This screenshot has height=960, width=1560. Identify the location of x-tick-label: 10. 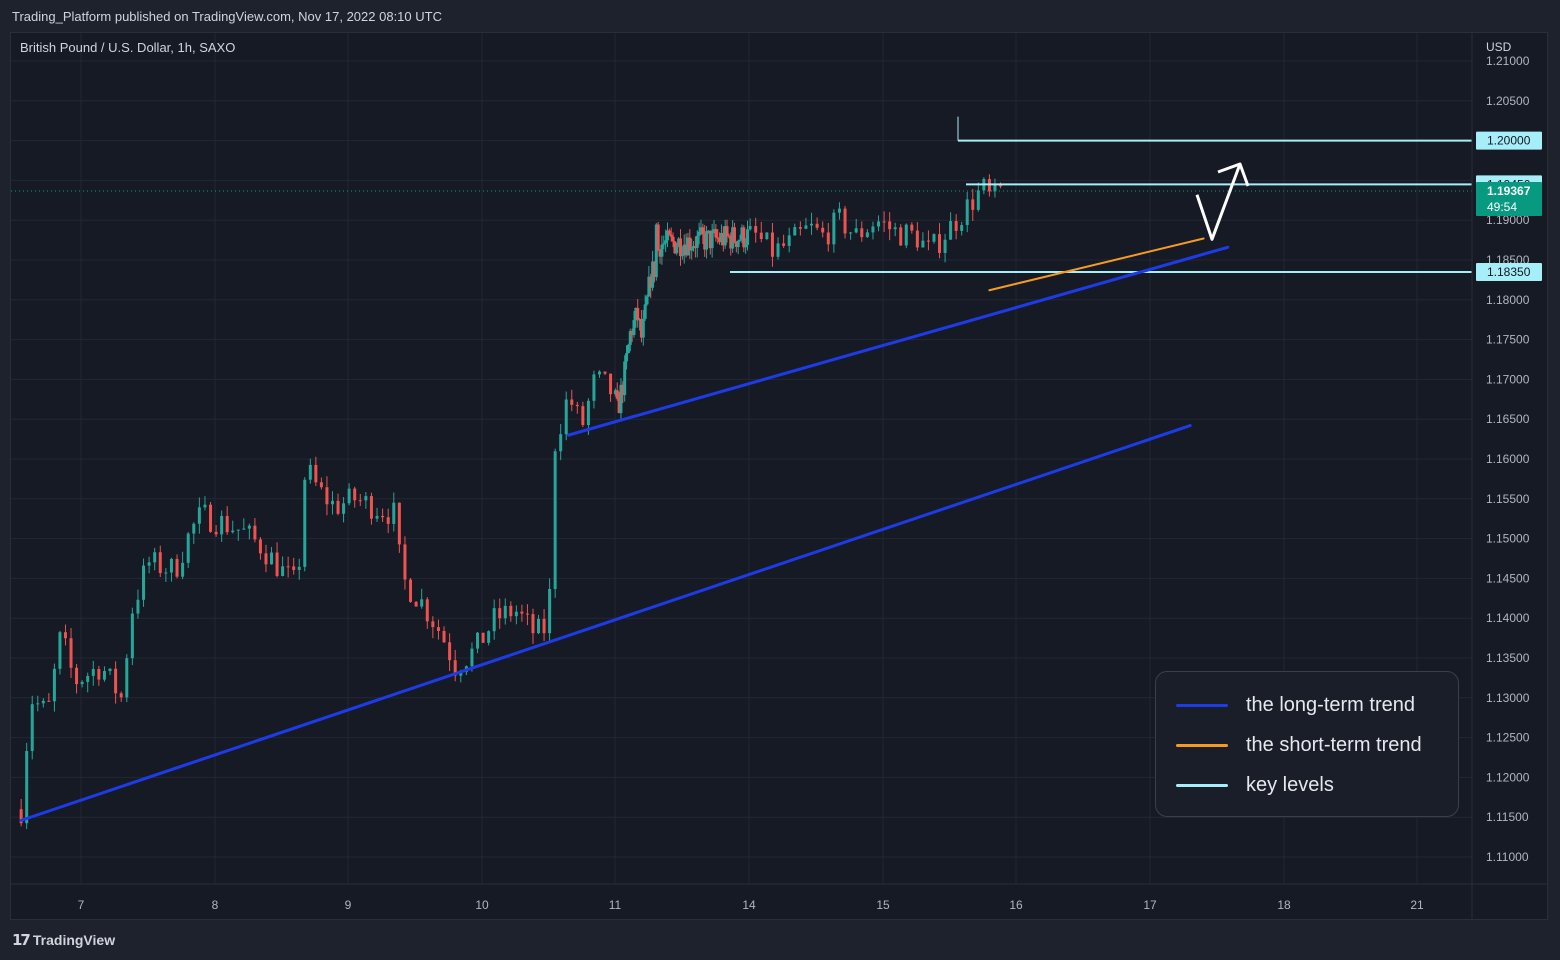
(482, 905).